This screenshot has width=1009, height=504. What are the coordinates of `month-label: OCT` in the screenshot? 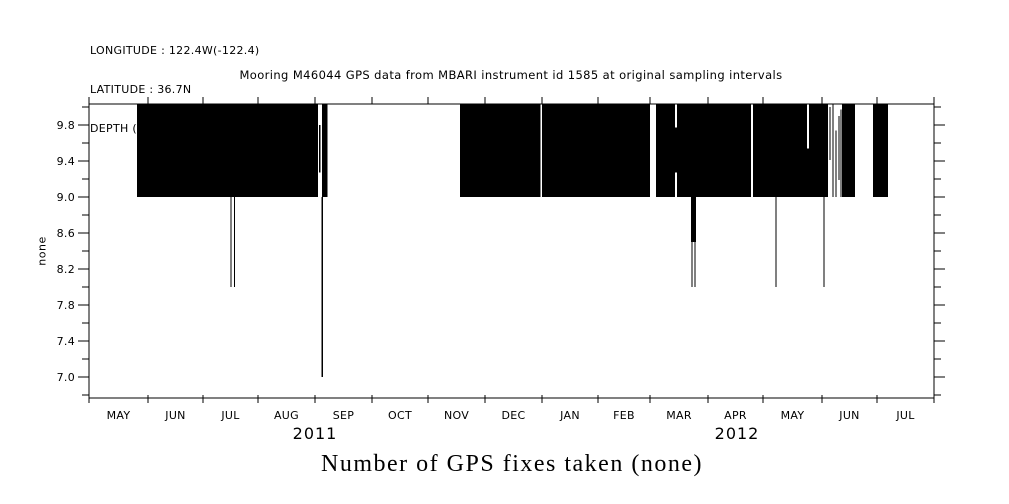 It's located at (400, 415).